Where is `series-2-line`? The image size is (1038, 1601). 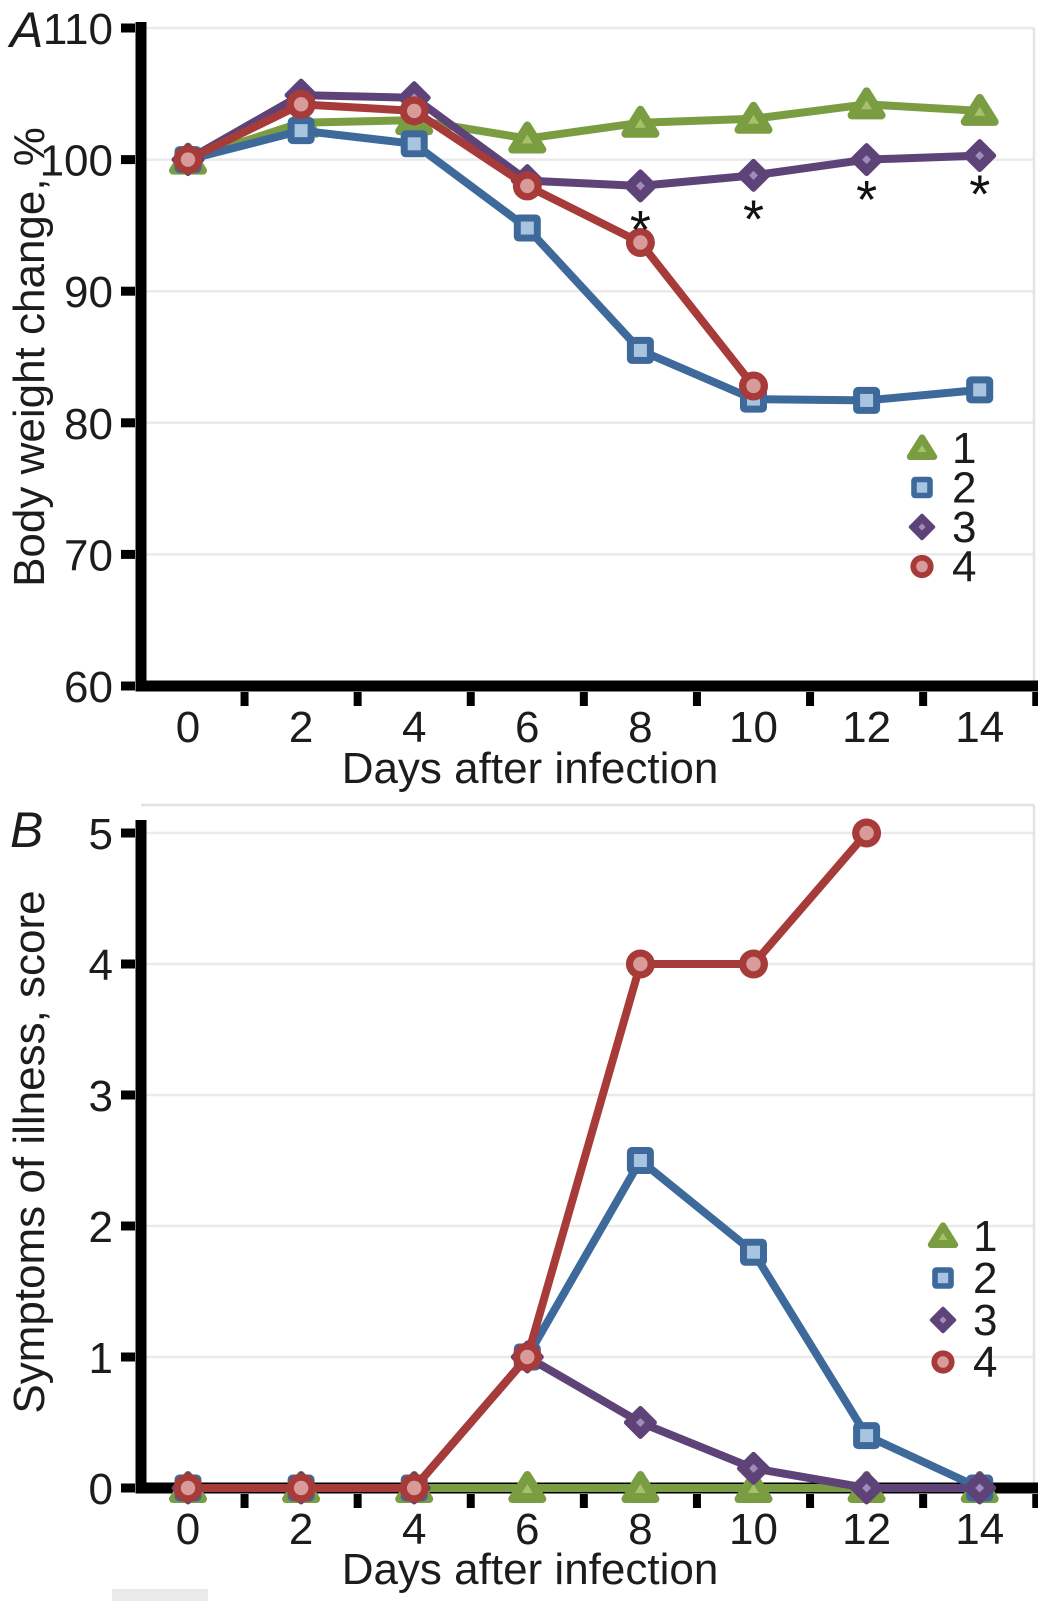
series-2-line is located at coordinates (584, 265).